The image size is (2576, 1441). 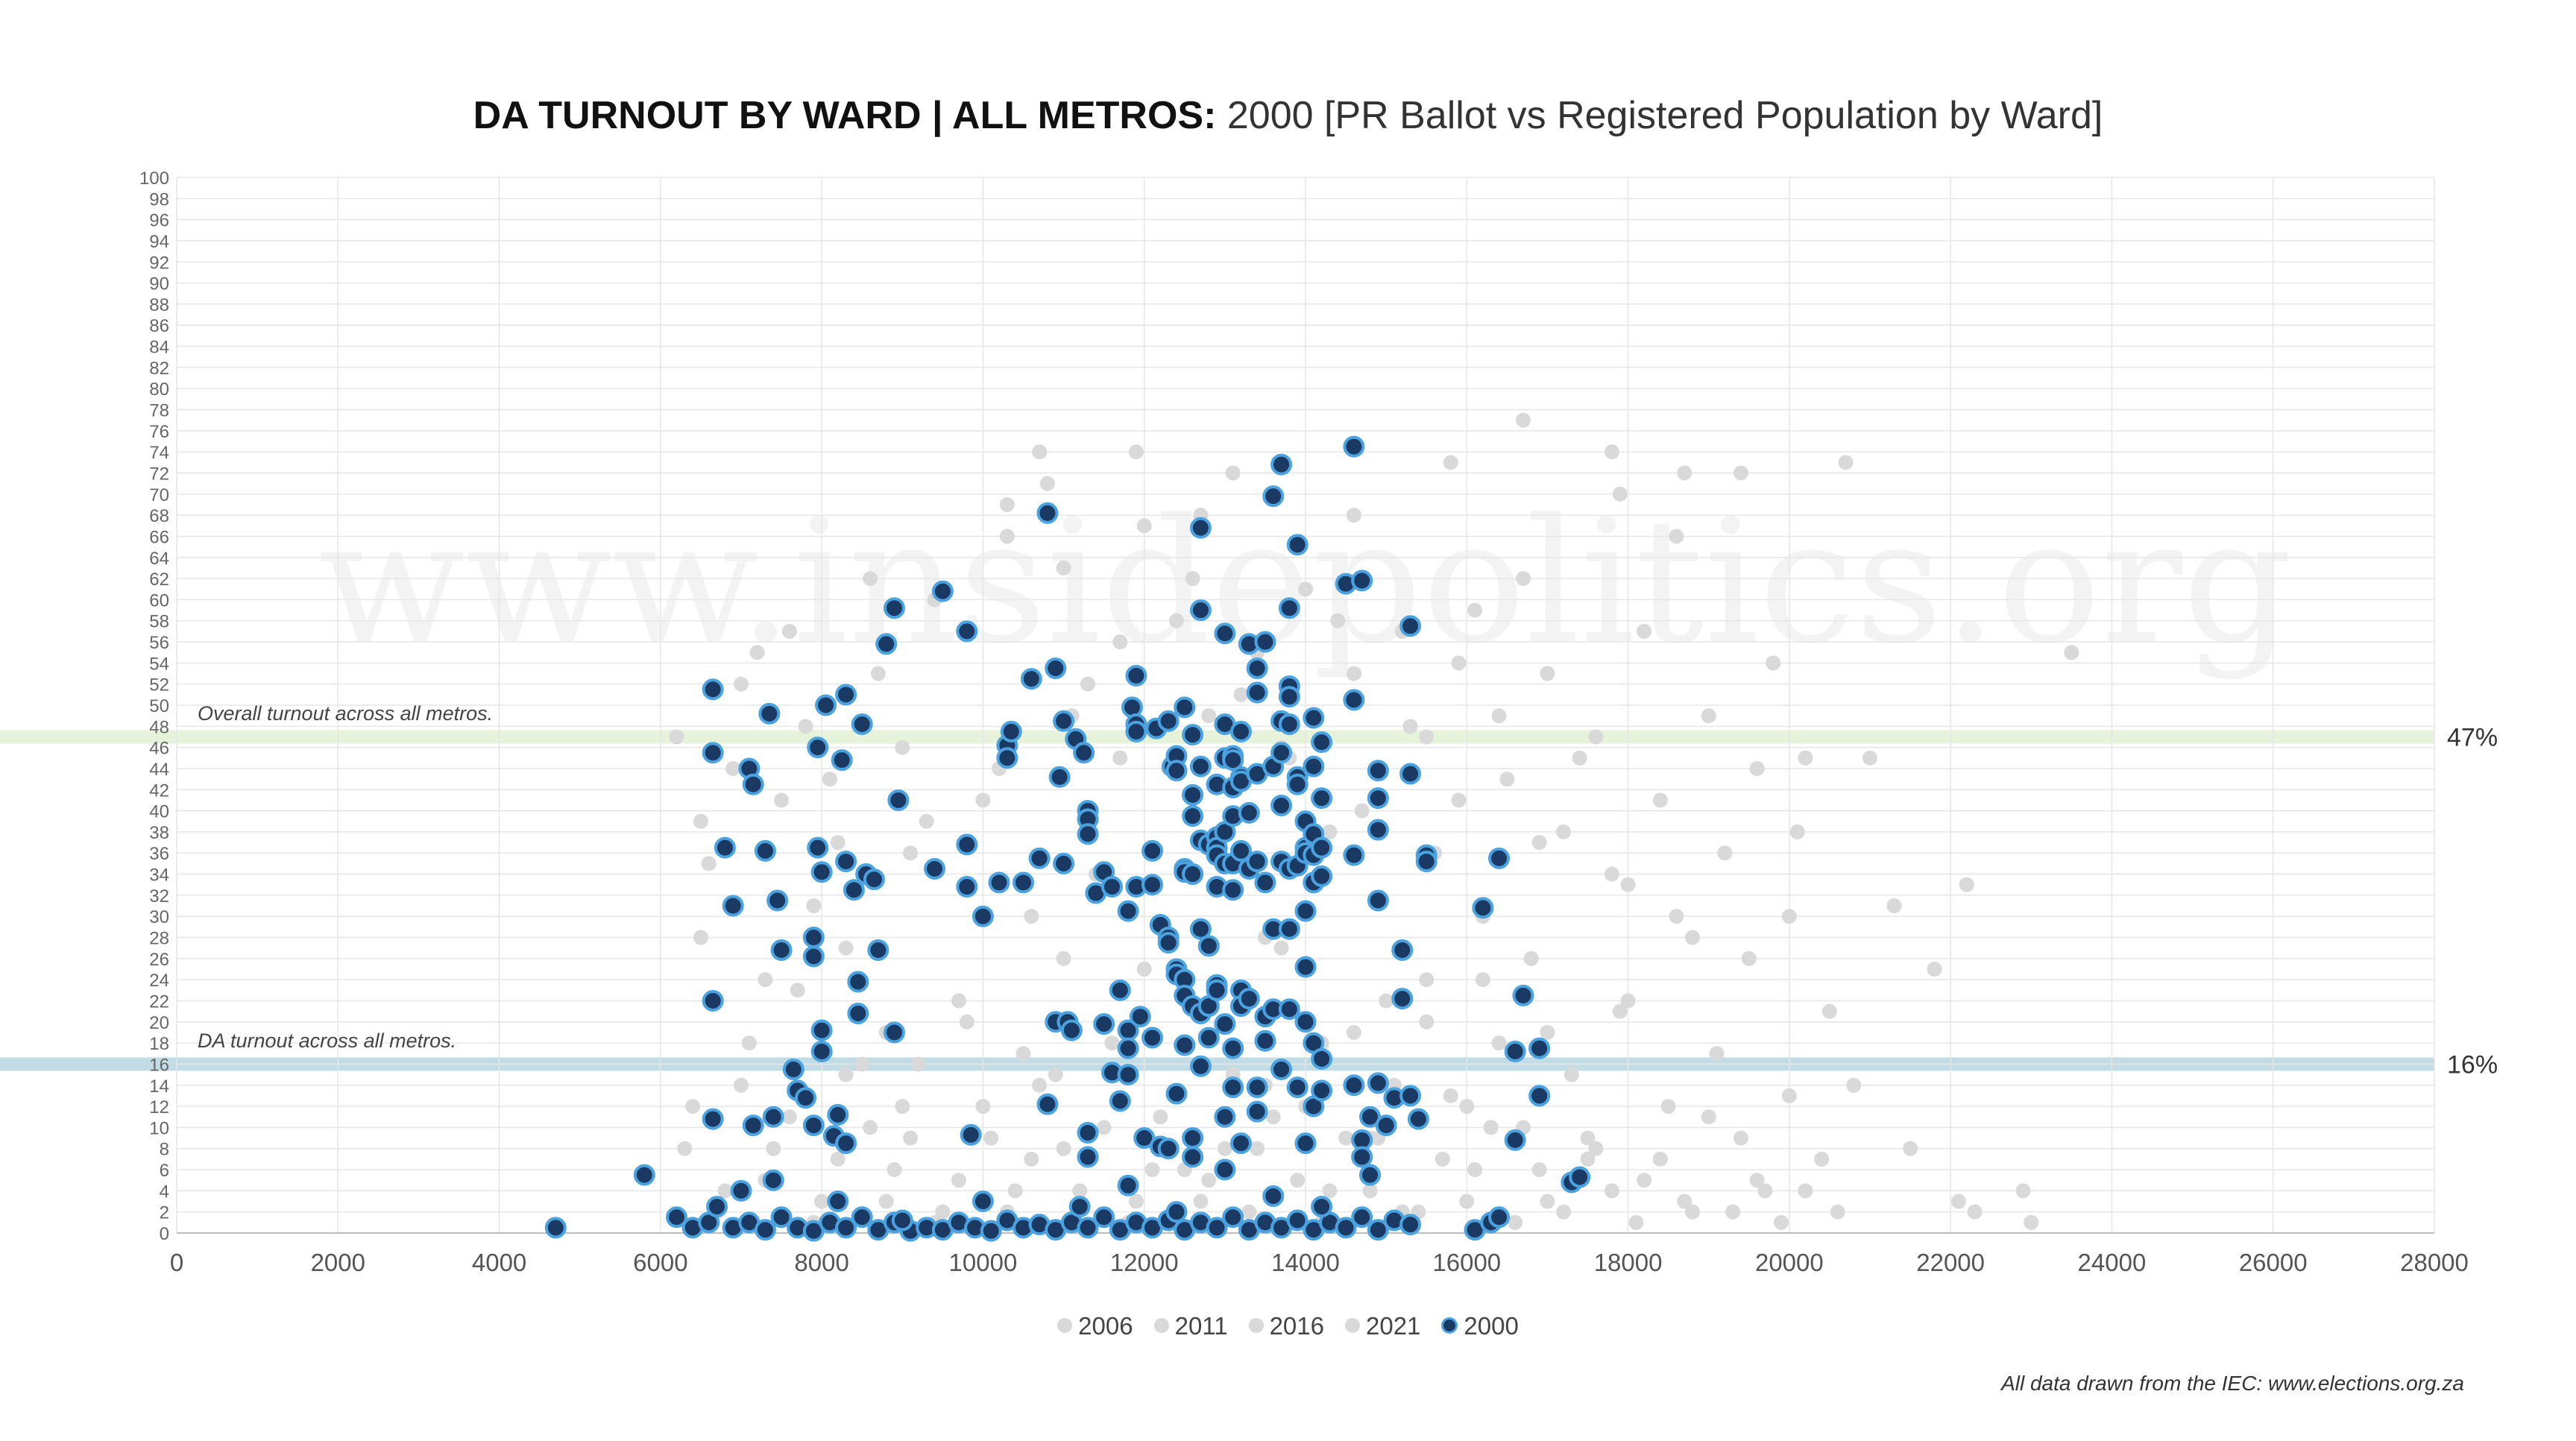 What do you see at coordinates (1144, 1262) in the screenshot?
I see `x-tick-label: 12000` at bounding box center [1144, 1262].